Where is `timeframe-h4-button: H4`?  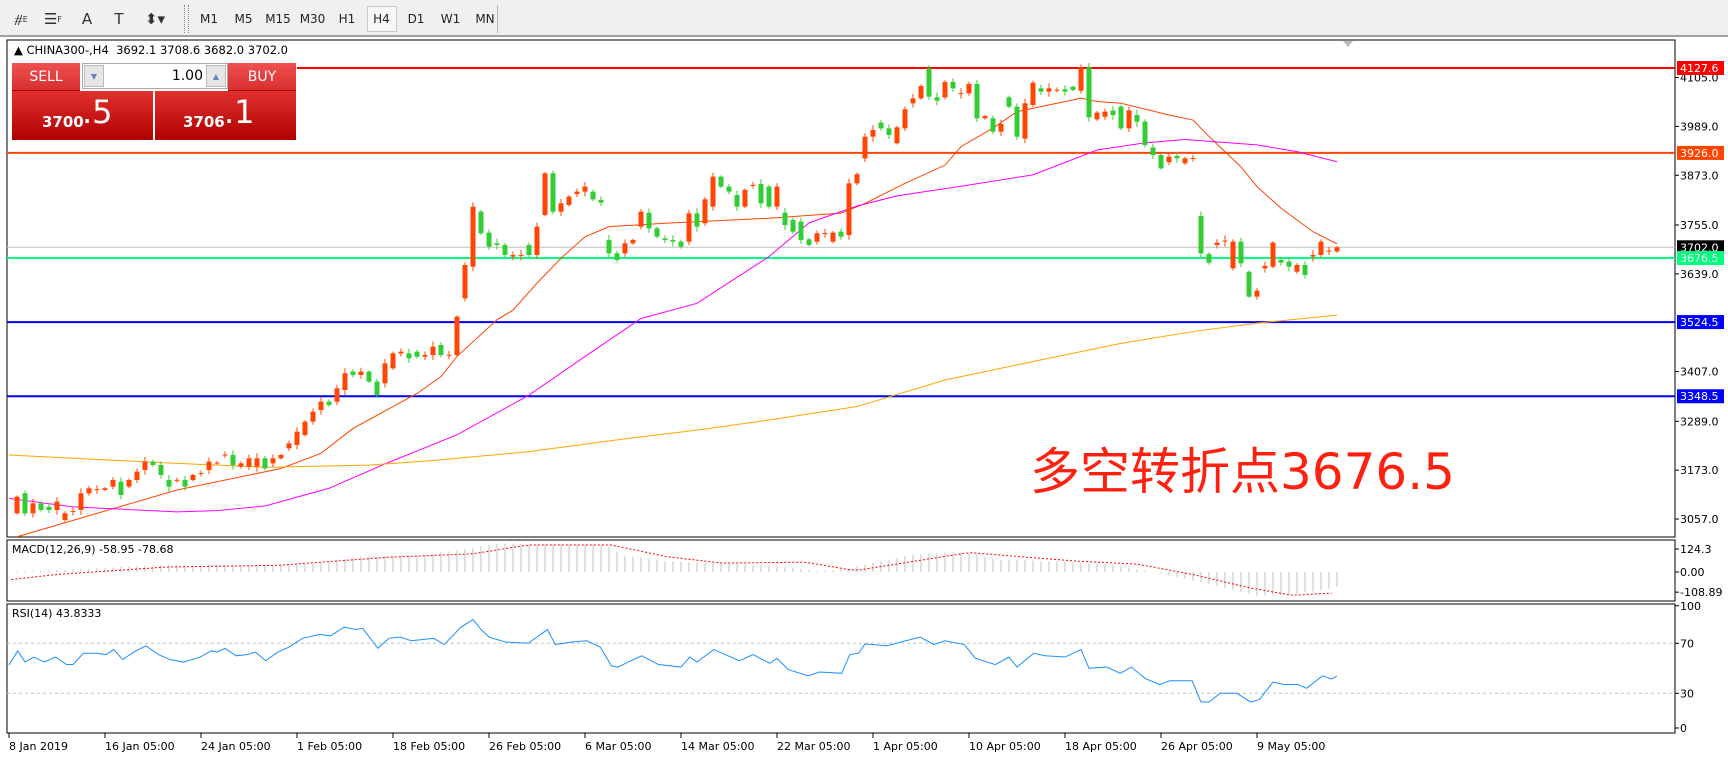
timeframe-h4-button: H4 is located at coordinates (381, 19).